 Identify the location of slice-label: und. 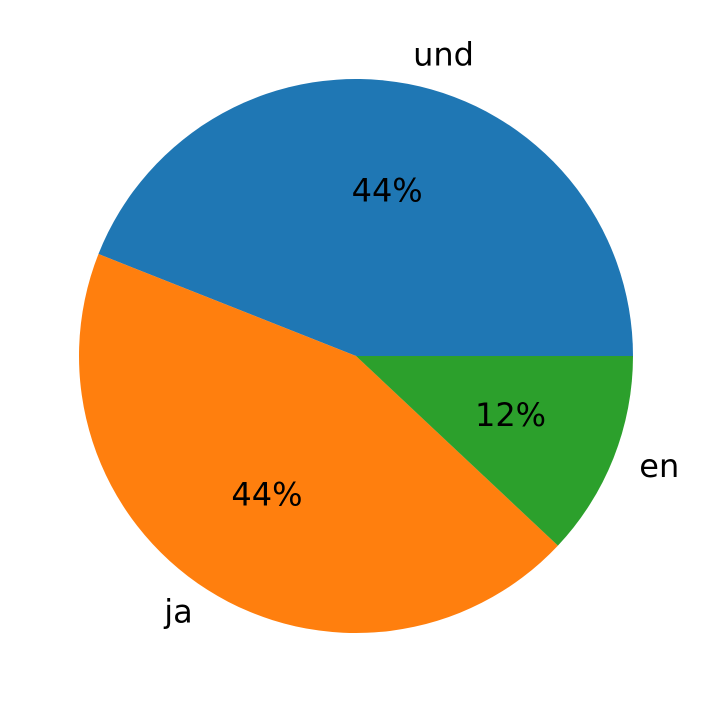
(443, 55).